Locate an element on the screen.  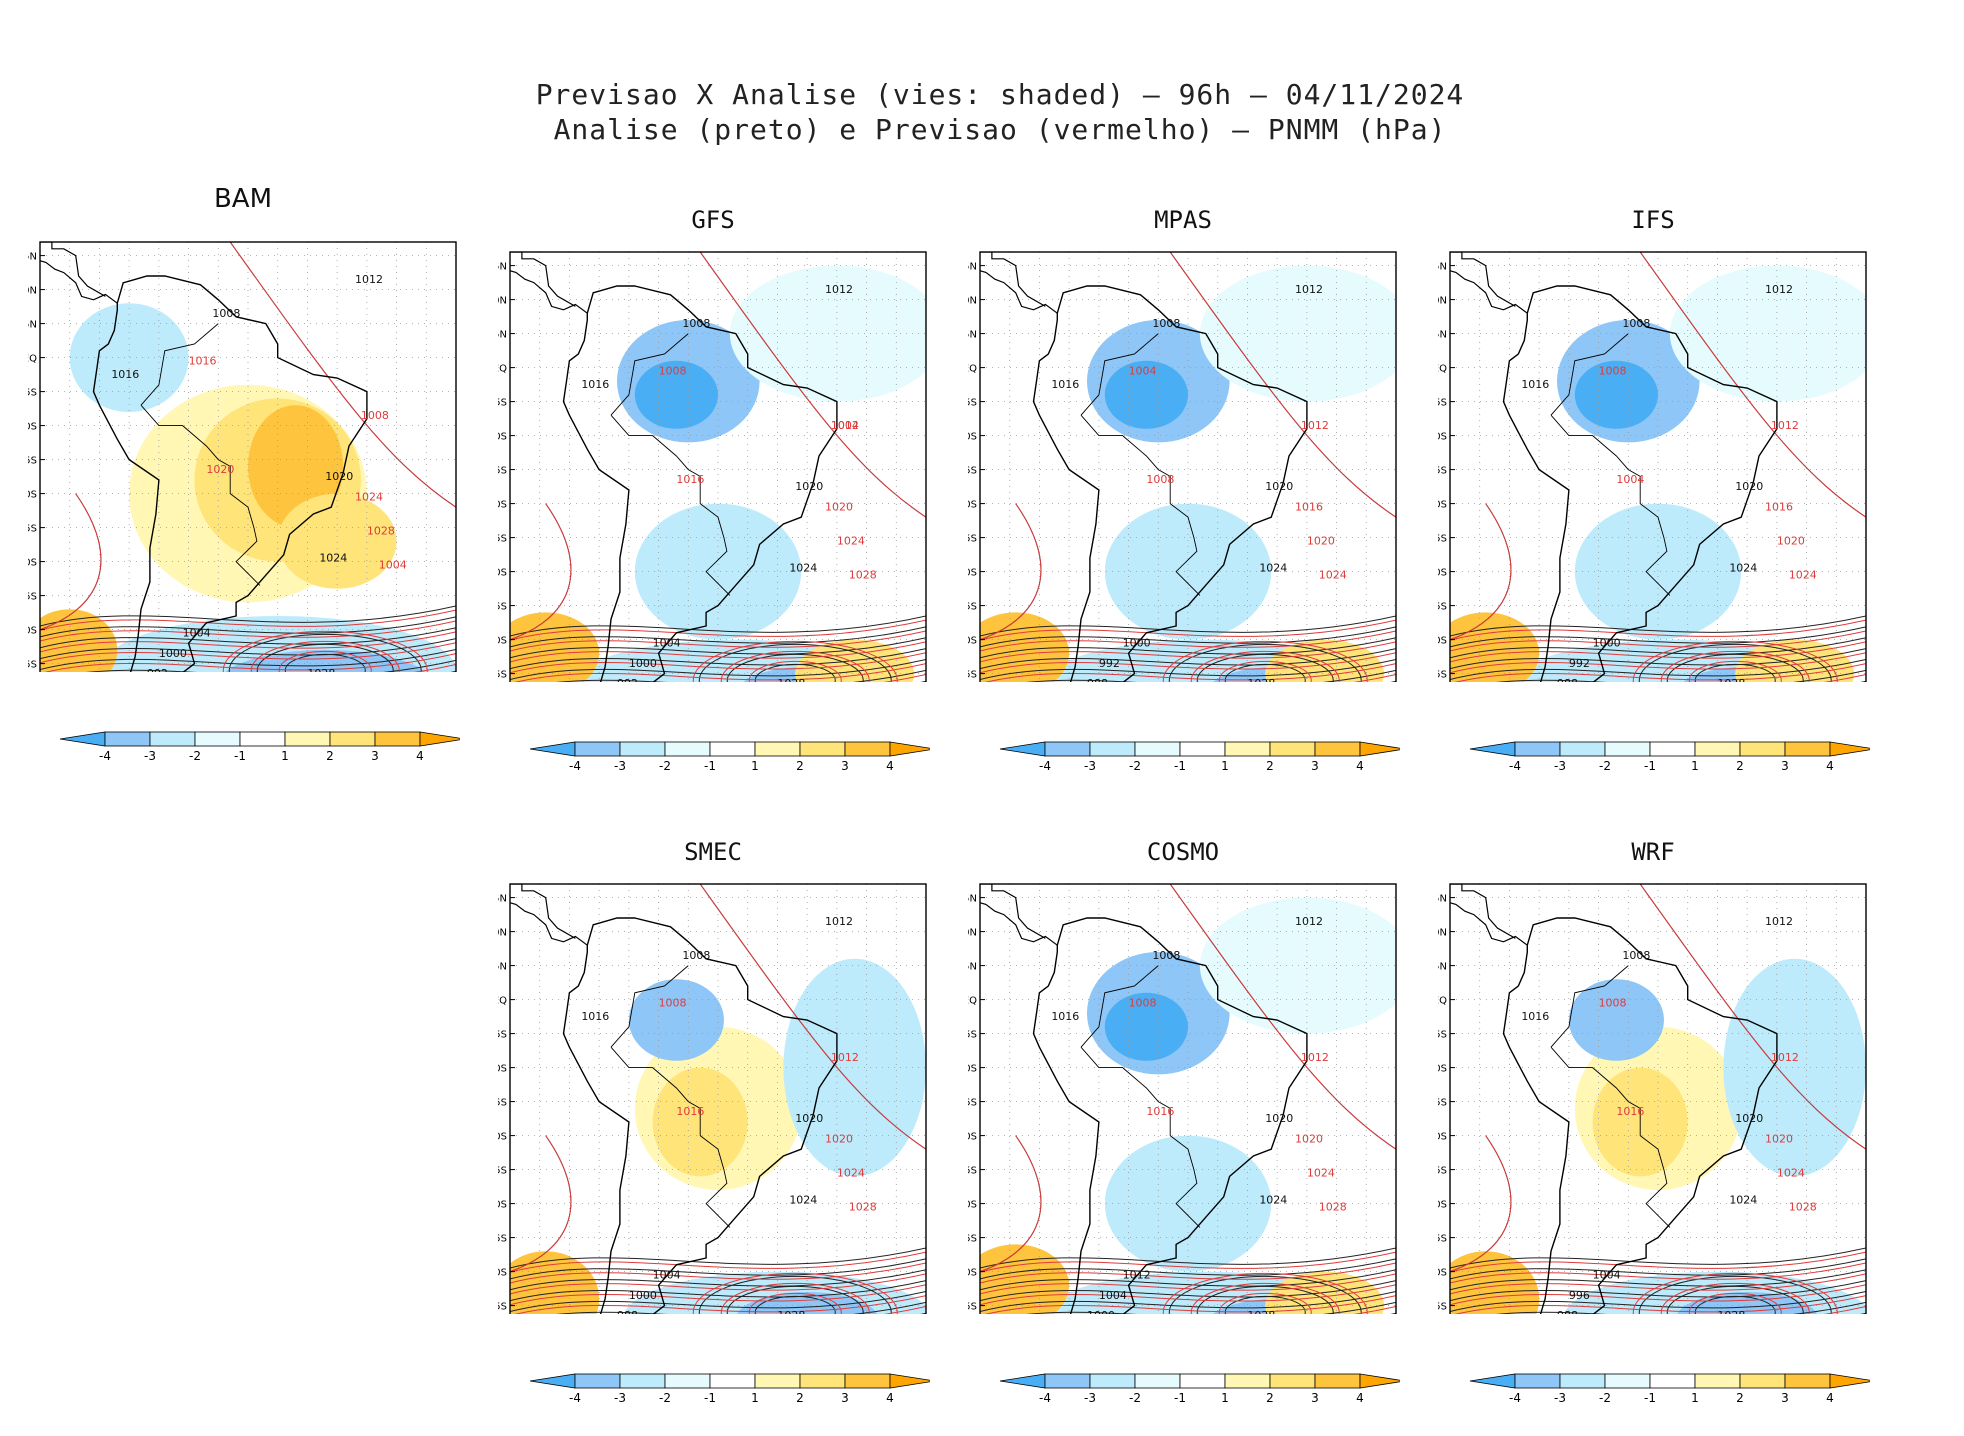
analysis-isobar-label: 1012 is located at coordinates (1779, 921).